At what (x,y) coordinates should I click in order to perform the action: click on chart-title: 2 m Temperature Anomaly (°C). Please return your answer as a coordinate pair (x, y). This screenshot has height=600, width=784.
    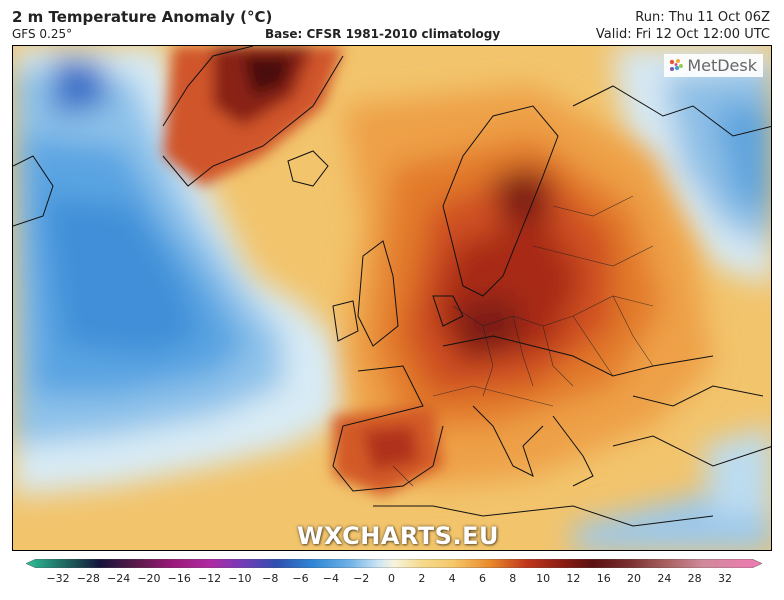
    Looking at the image, I should click on (142, 17).